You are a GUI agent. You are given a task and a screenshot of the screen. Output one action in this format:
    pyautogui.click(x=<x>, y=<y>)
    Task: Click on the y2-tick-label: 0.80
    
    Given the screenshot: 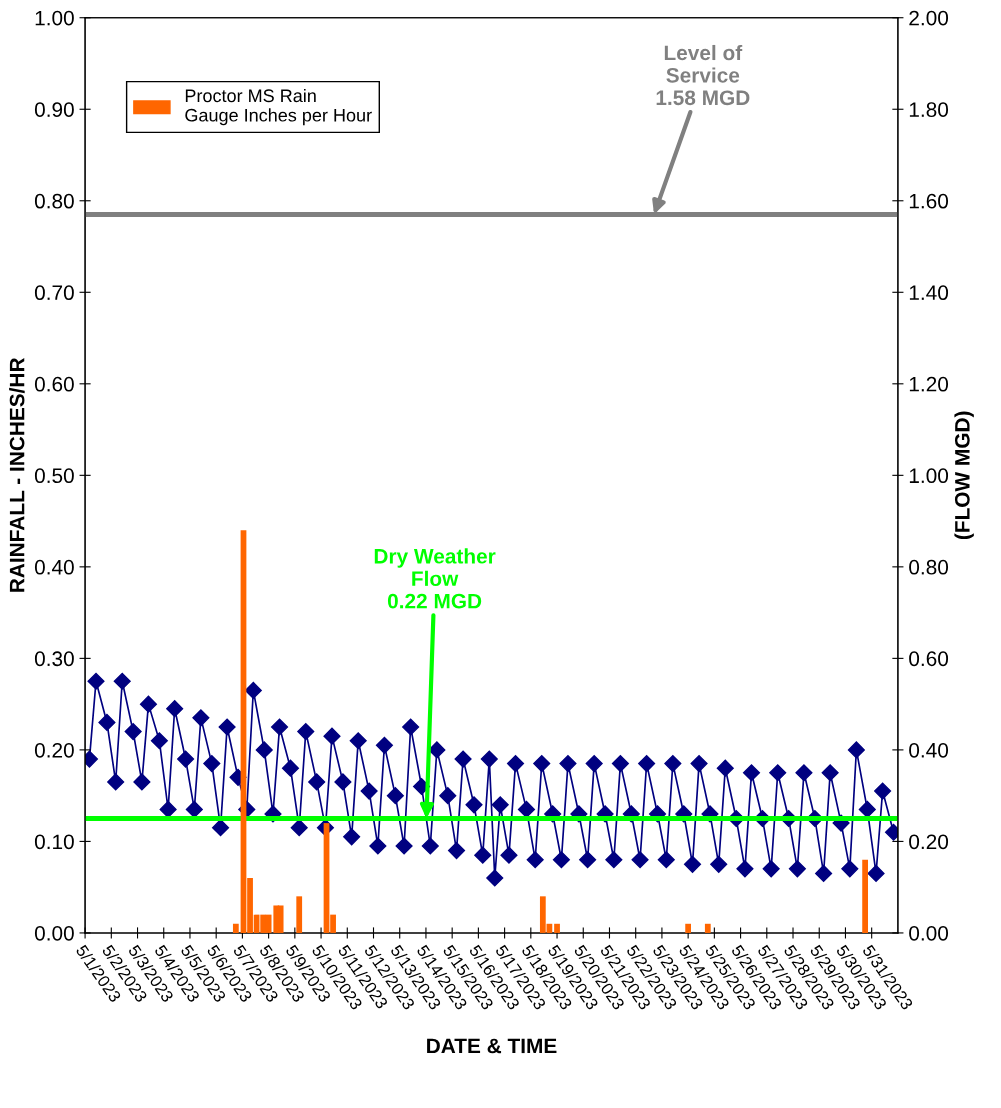 What is the action you would take?
    pyautogui.click(x=929, y=567)
    